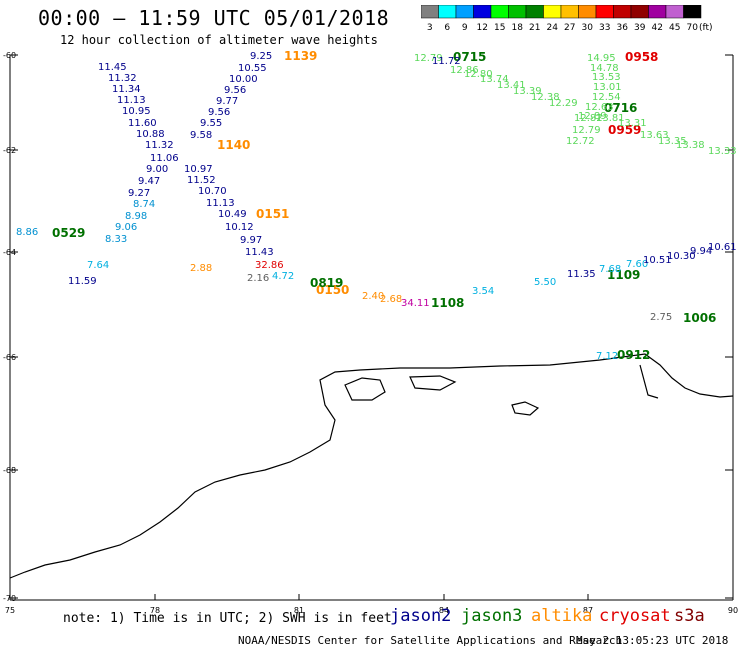  What do you see at coordinates (9, 55) in the screenshot?
I see `lat-tick-label: -60` at bounding box center [9, 55].